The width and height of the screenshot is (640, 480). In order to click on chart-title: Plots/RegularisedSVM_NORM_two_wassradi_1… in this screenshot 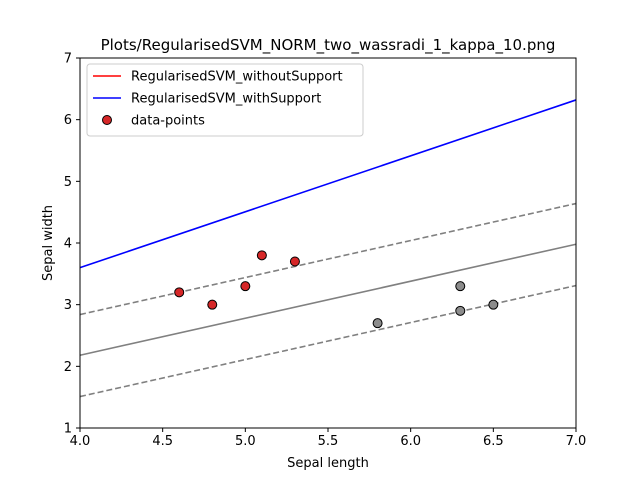, I will do `click(328, 45)`.